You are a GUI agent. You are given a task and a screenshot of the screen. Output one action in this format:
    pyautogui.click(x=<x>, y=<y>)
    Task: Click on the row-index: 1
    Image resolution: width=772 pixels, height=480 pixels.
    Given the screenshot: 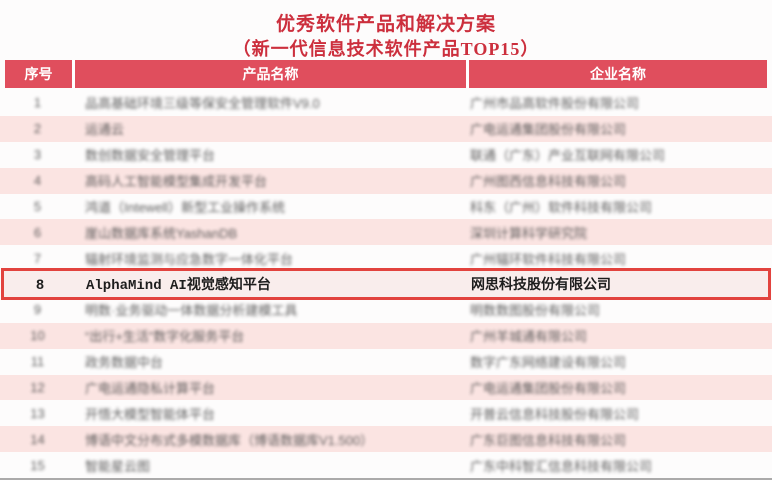 What is the action you would take?
    pyautogui.click(x=37, y=103)
    